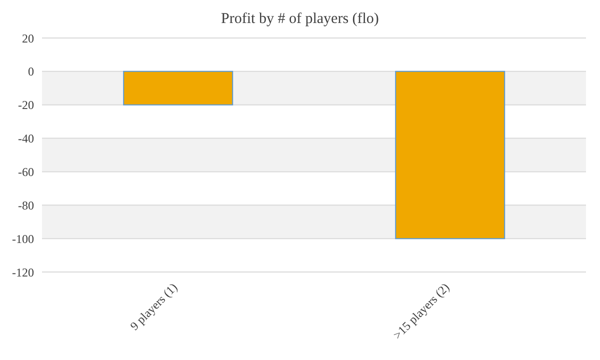 The height and width of the screenshot is (360, 600). Describe the element at coordinates (31, 71) in the screenshot. I see `y-tick-label: 0` at that location.